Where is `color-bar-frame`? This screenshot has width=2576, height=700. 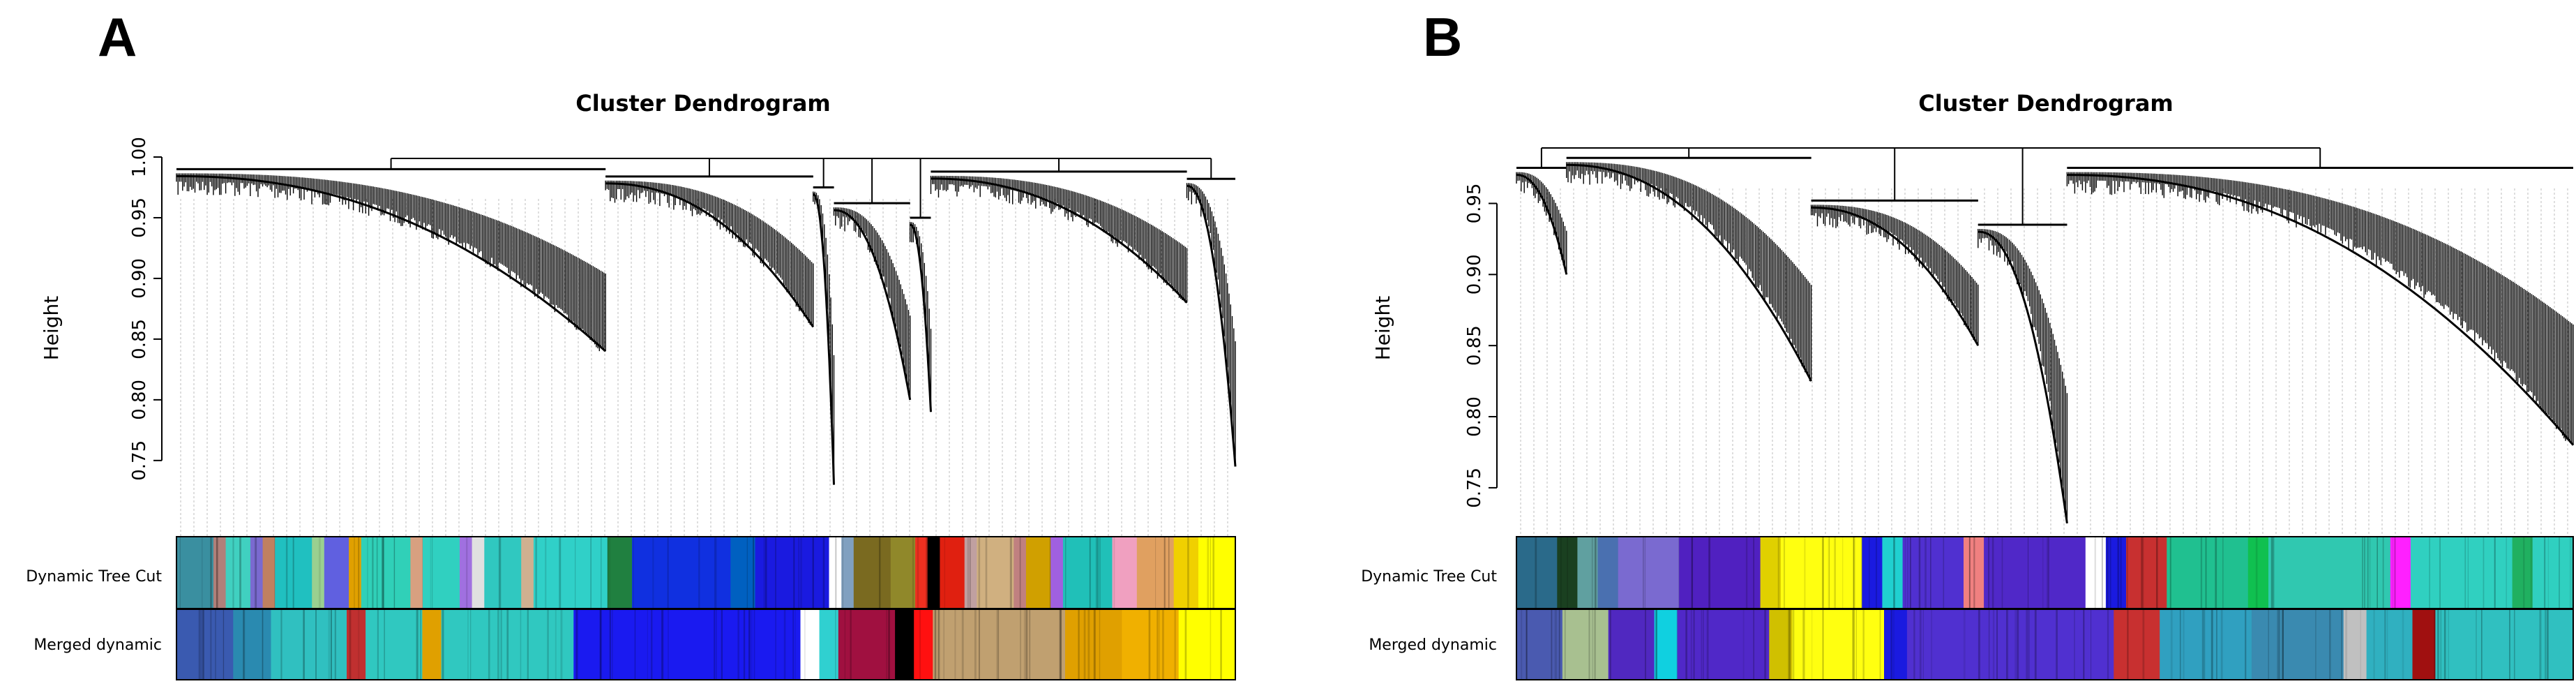 color-bar-frame is located at coordinates (2045, 644).